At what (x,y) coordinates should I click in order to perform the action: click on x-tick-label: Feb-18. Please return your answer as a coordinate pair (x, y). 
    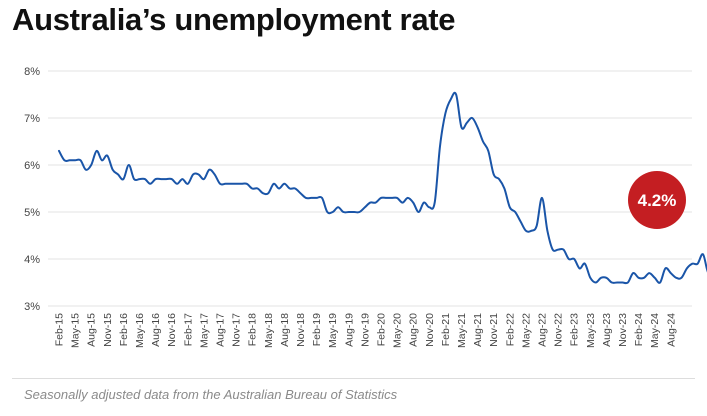
    Looking at the image, I should click on (253, 329).